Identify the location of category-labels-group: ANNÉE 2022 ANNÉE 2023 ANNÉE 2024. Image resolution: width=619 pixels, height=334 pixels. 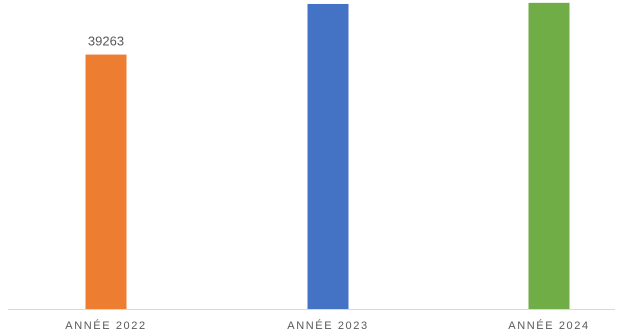
(327, 325).